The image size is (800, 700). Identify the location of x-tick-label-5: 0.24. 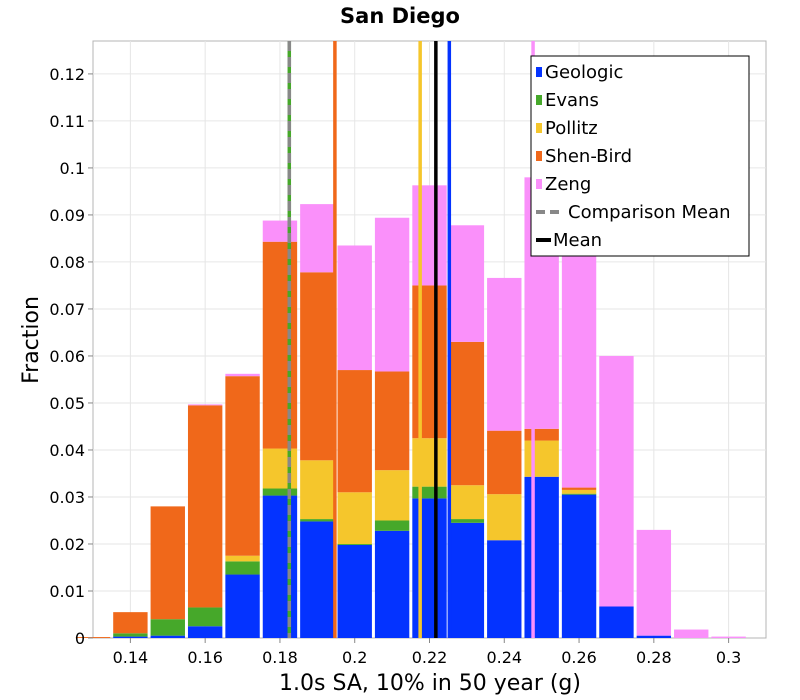
(504, 657).